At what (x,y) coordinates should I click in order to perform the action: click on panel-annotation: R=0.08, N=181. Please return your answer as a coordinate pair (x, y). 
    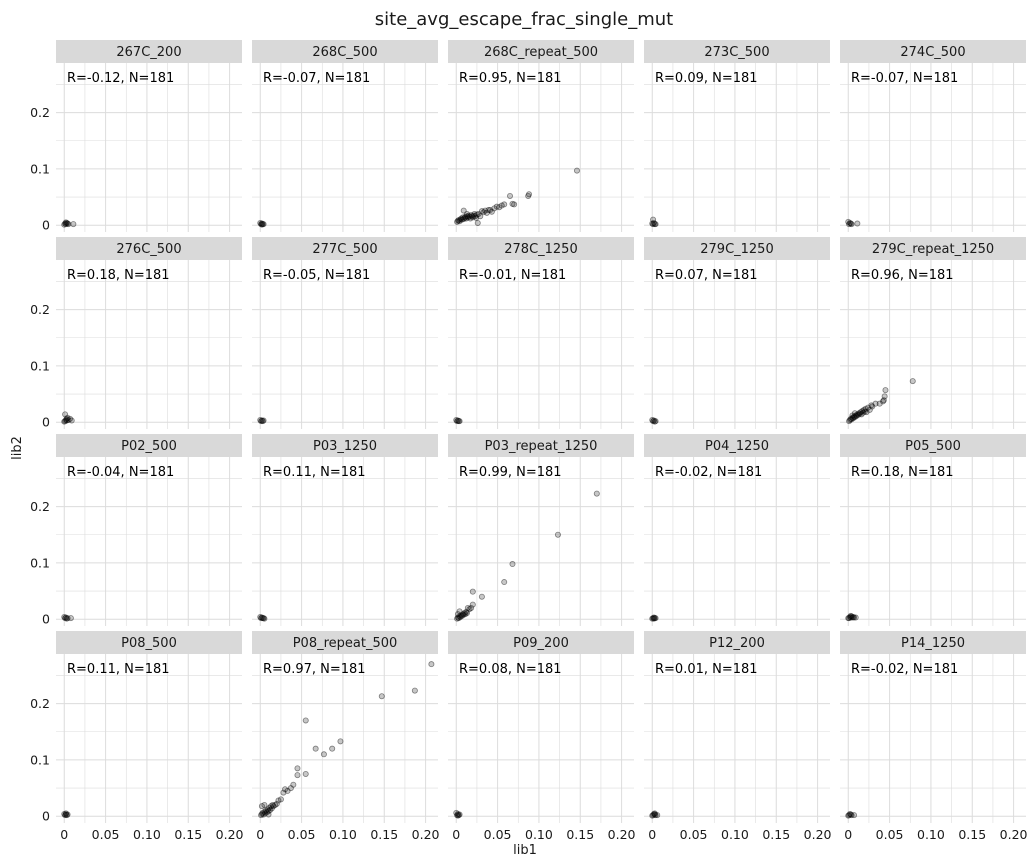
    Looking at the image, I should click on (510, 669).